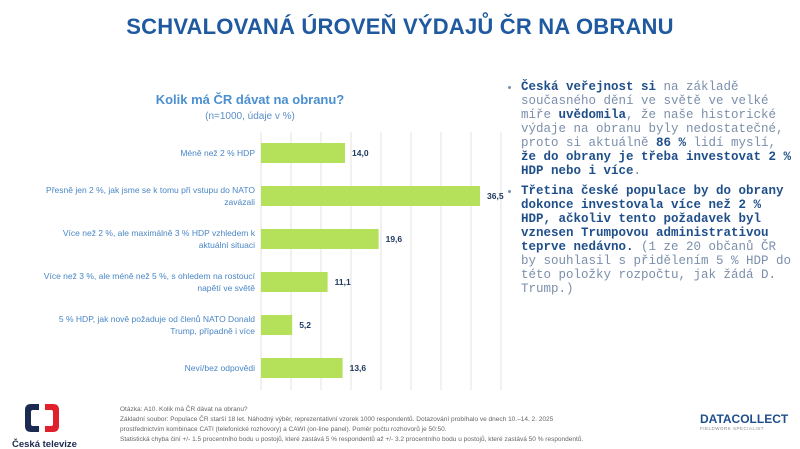  Describe the element at coordinates (42, 418) in the screenshot. I see `ct-logo-icon` at that location.